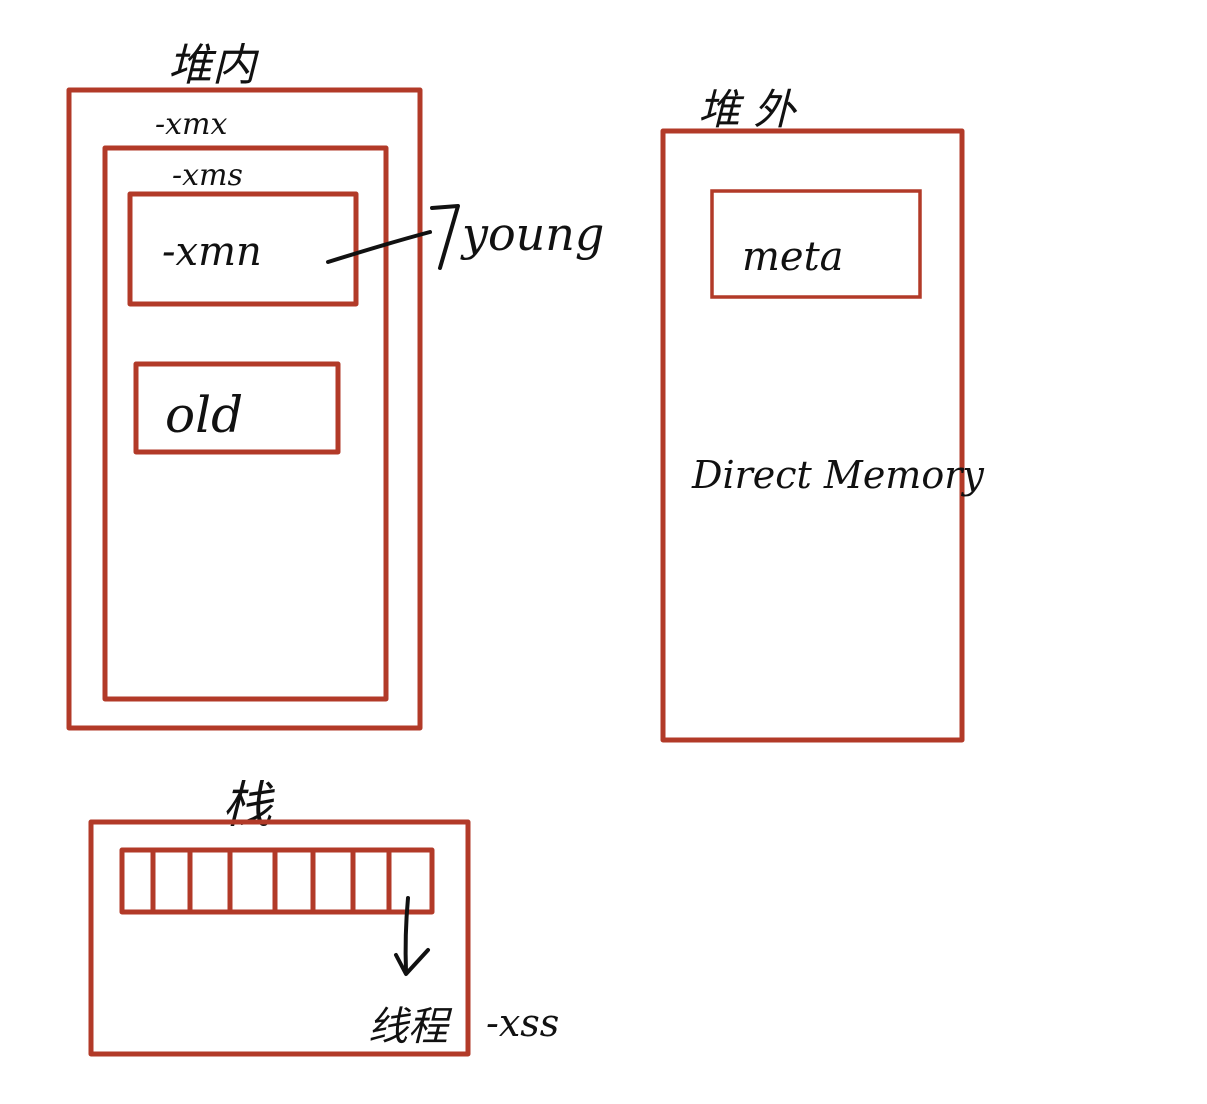 Image resolution: width=1207 pixels, height=1104 pixels. Describe the element at coordinates (212, 252) in the screenshot. I see `xmn-label: -xmn` at that location.